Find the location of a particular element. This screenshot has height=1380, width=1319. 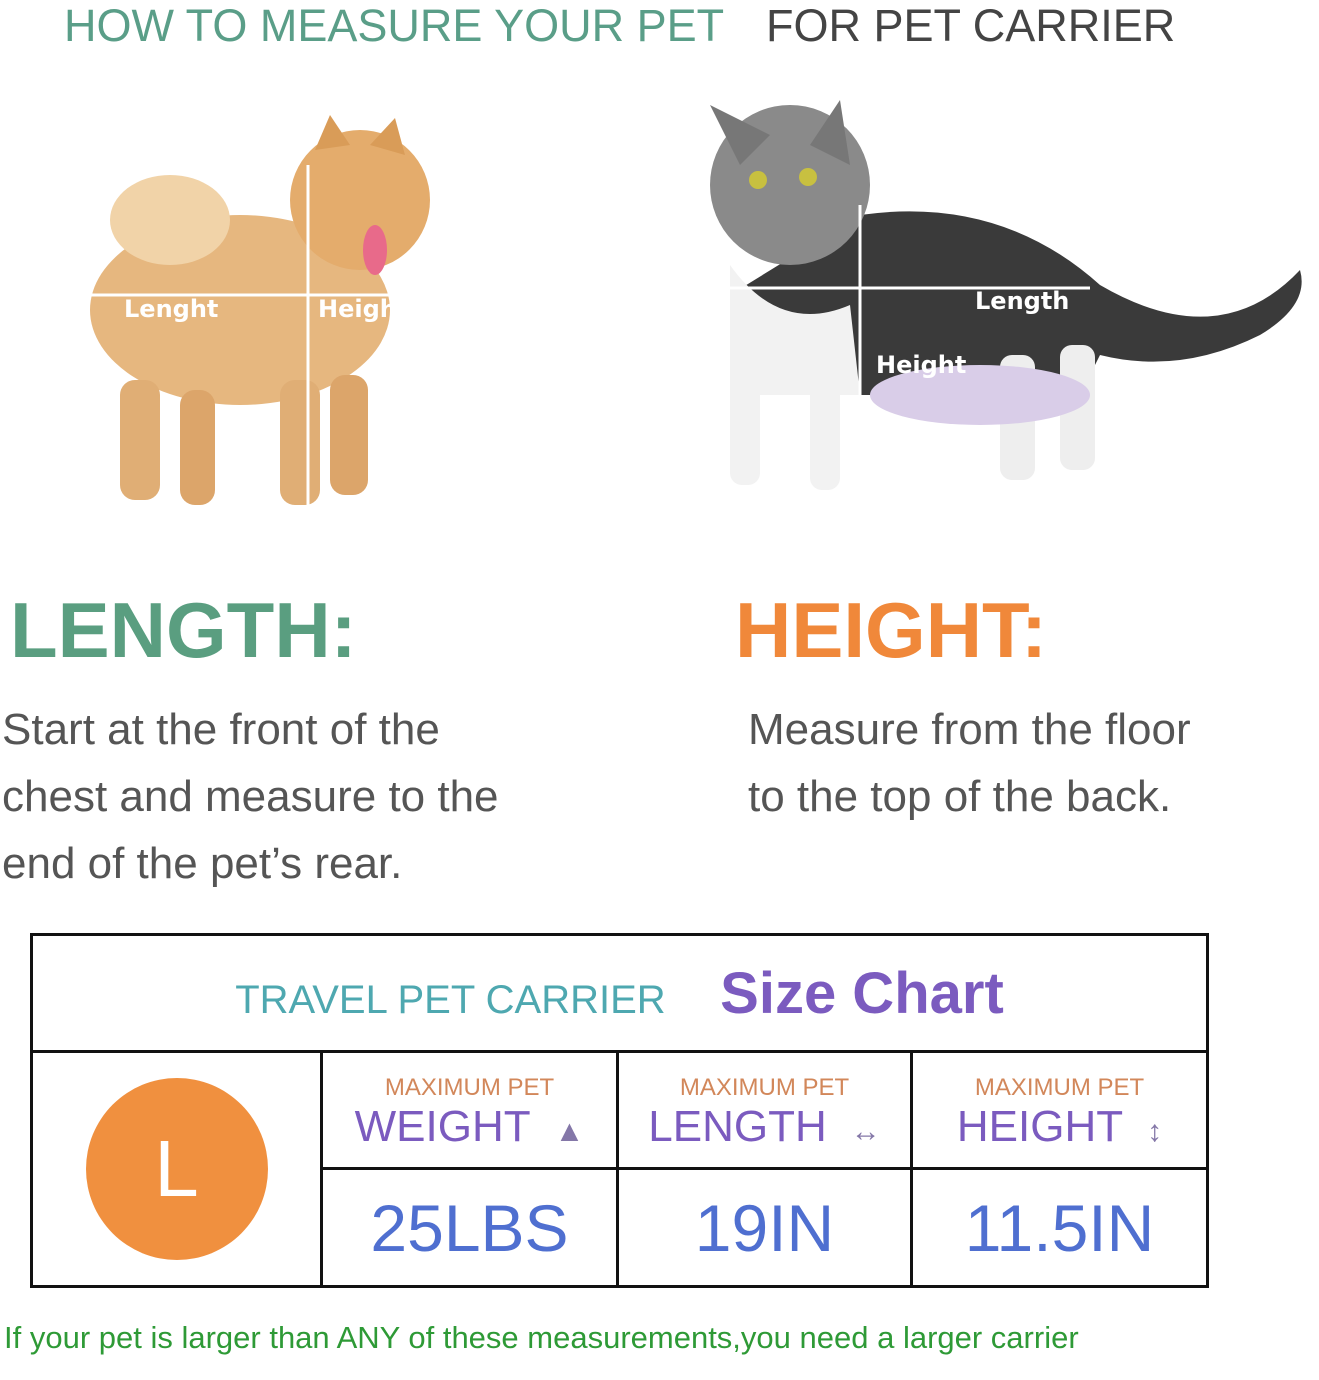

weight-header: MAXIMUM PET WEIGHT ▲ is located at coordinates (469, 1110).